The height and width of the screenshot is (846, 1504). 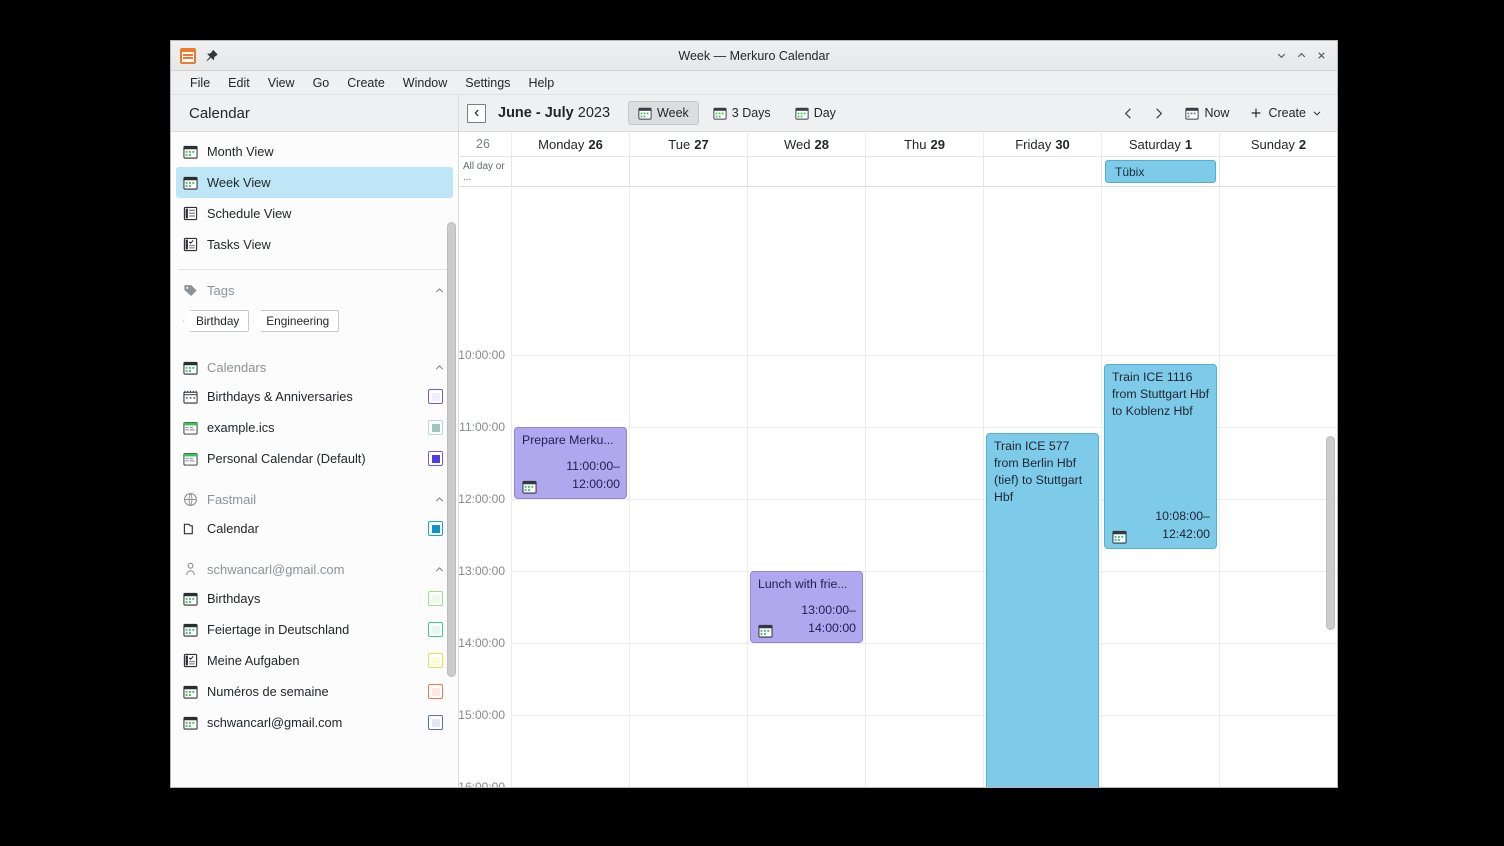 What do you see at coordinates (1317, 113) in the screenshot?
I see `chevron-down-icon` at bounding box center [1317, 113].